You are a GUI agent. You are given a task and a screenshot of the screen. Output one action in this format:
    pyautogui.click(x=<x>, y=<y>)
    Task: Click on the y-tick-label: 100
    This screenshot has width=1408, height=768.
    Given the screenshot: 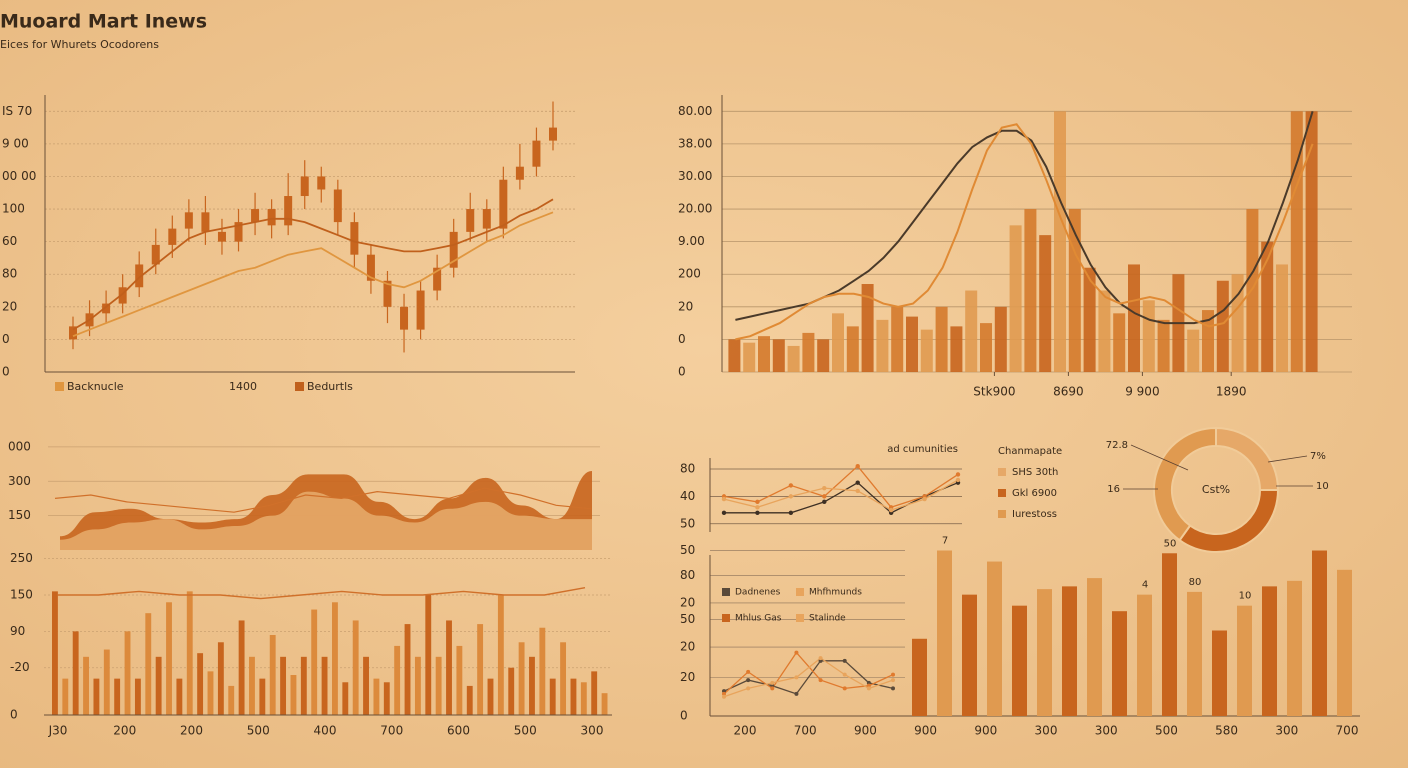 What is the action you would take?
    pyautogui.click(x=13, y=209)
    